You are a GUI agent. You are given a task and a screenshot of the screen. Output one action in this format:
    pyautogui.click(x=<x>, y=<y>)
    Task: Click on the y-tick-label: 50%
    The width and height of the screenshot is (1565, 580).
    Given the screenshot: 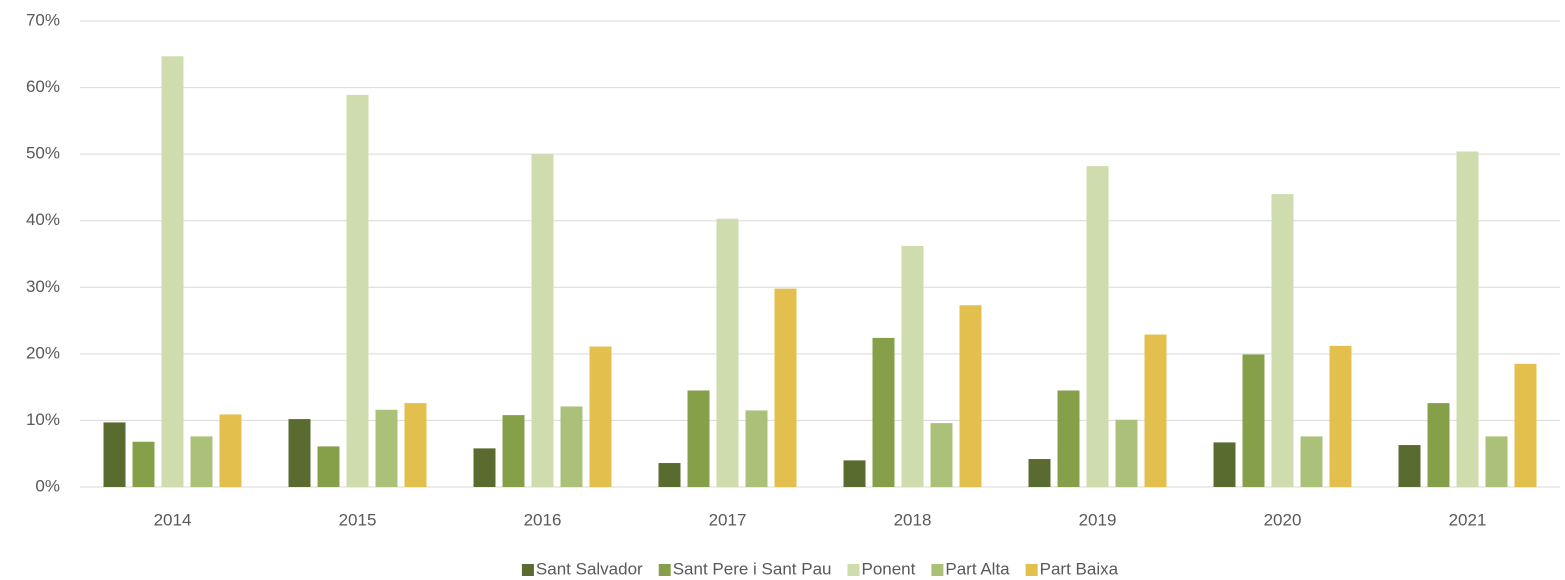 What is the action you would take?
    pyautogui.click(x=43, y=153)
    